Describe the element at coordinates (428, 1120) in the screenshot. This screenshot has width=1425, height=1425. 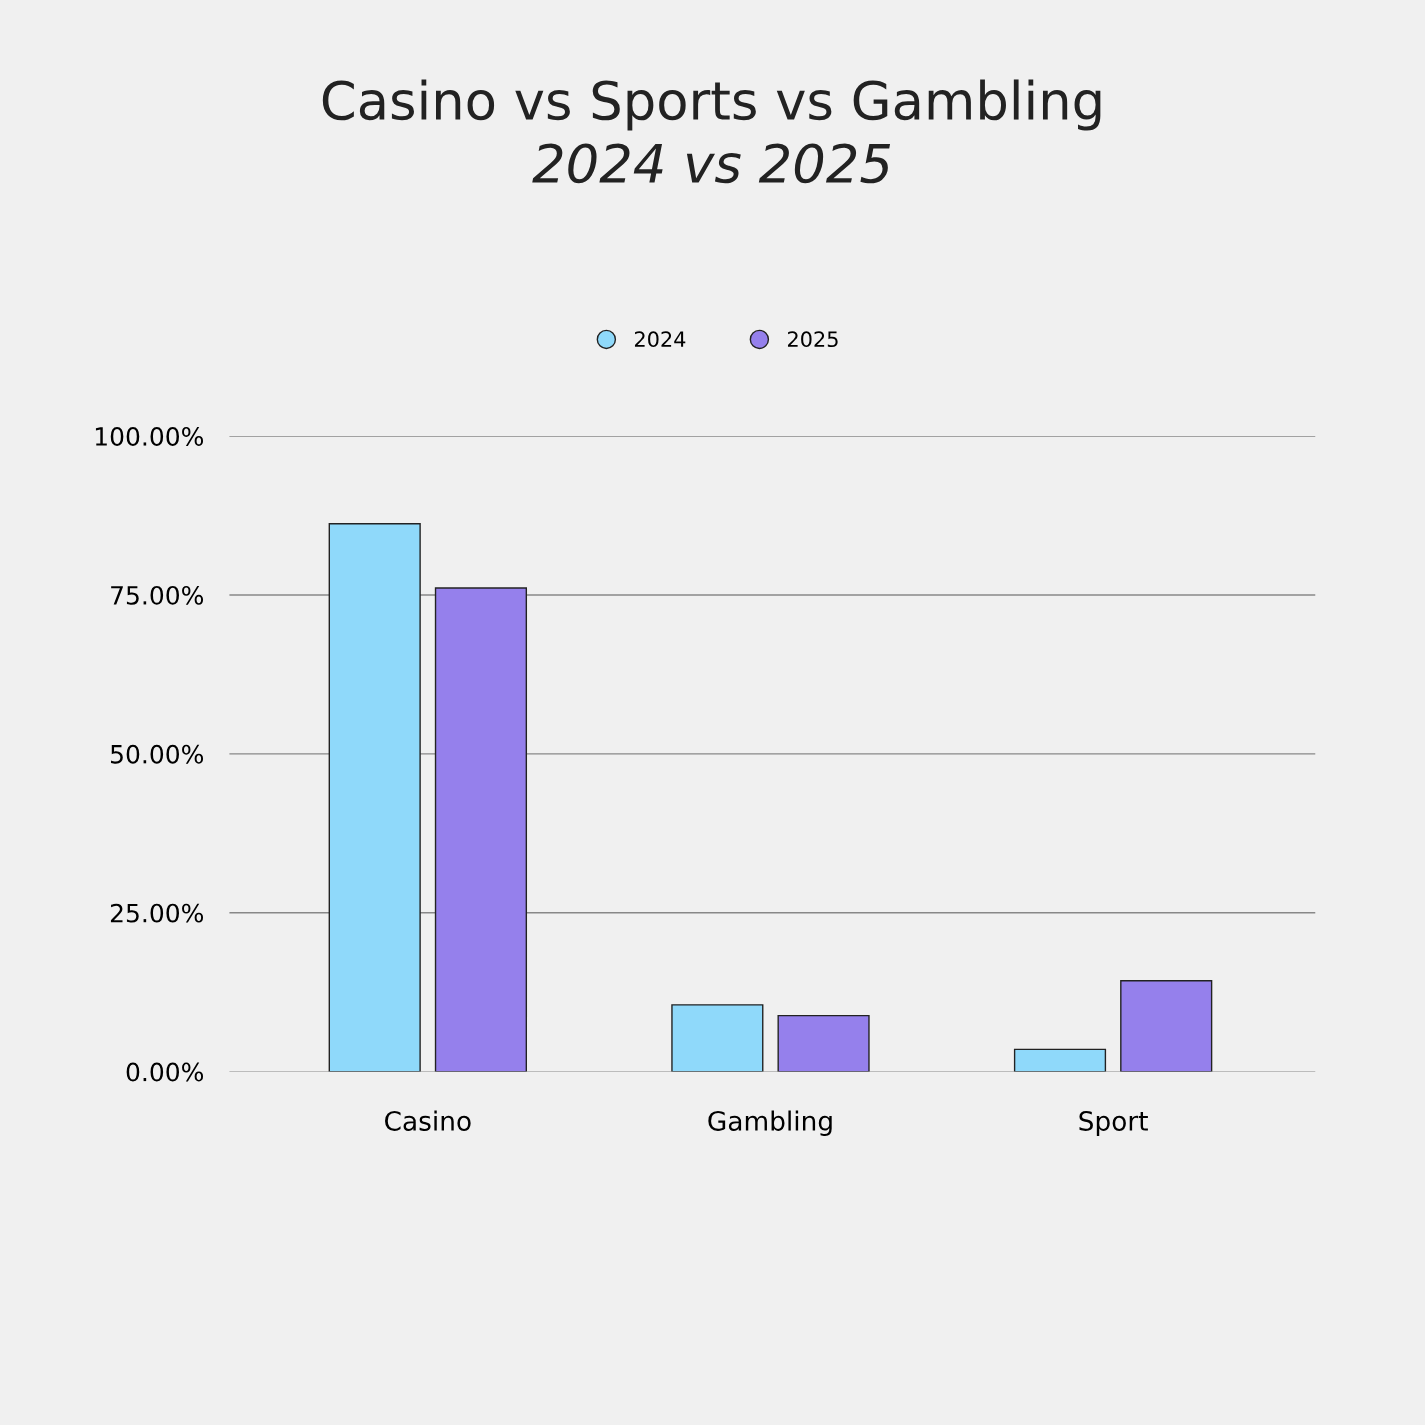
I see `x-tick-label: Casino` at that location.